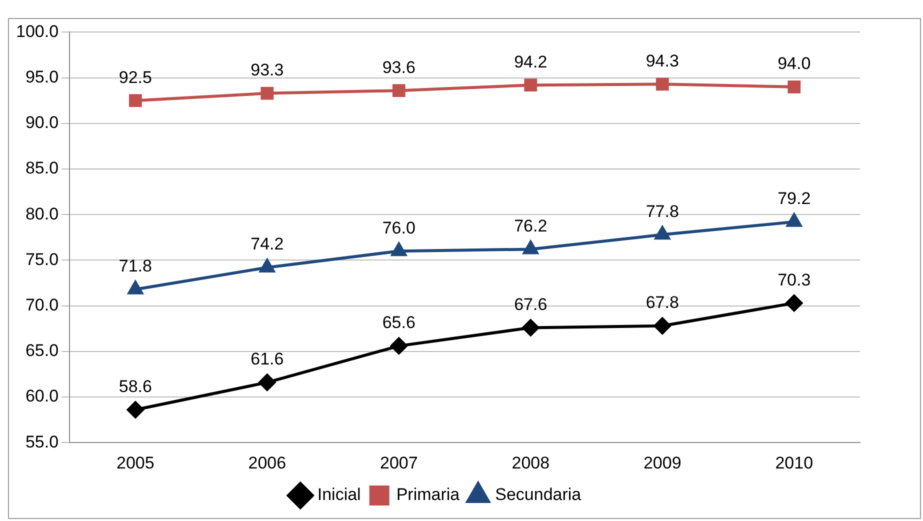 The image size is (923, 521). Describe the element at coordinates (42, 442) in the screenshot. I see `y-tick-label: 55.0` at that location.